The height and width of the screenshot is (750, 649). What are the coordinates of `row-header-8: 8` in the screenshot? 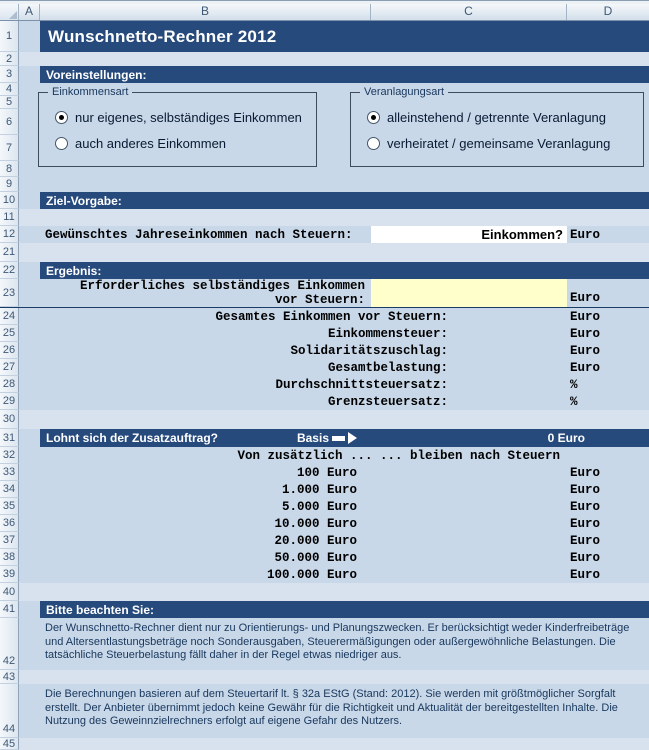 It's located at (9, 169).